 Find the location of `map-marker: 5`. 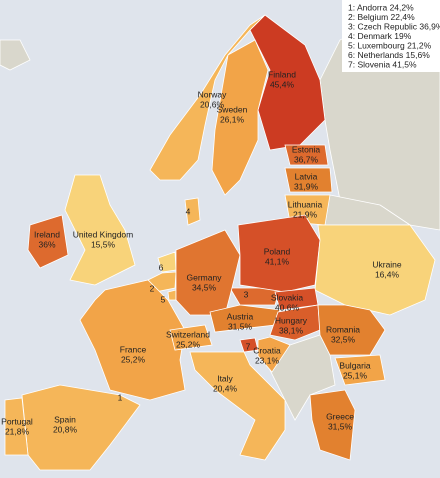

map-marker: 5 is located at coordinates (163, 299).